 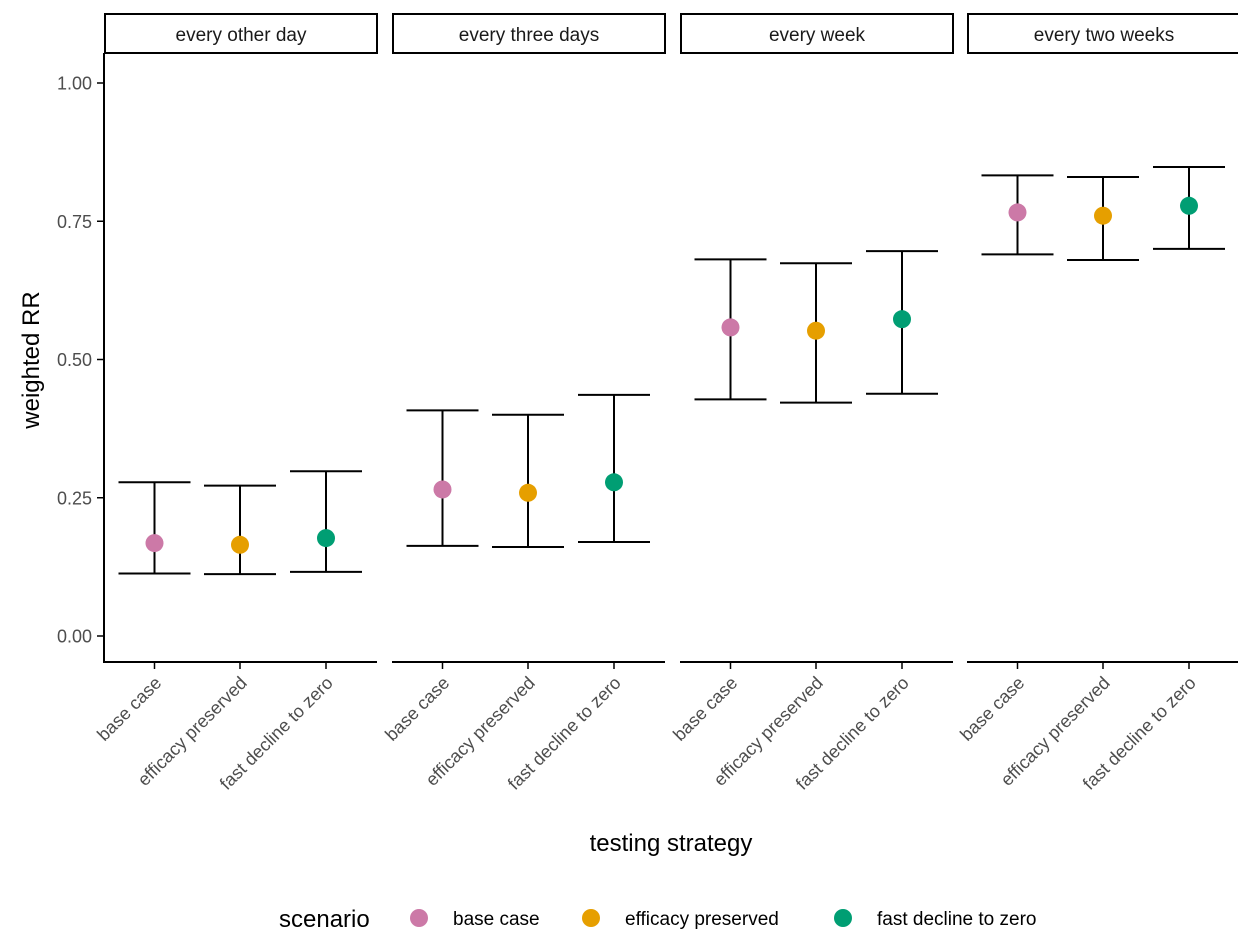 I want to click on x-axis-title: testing strategy, so click(x=671, y=843).